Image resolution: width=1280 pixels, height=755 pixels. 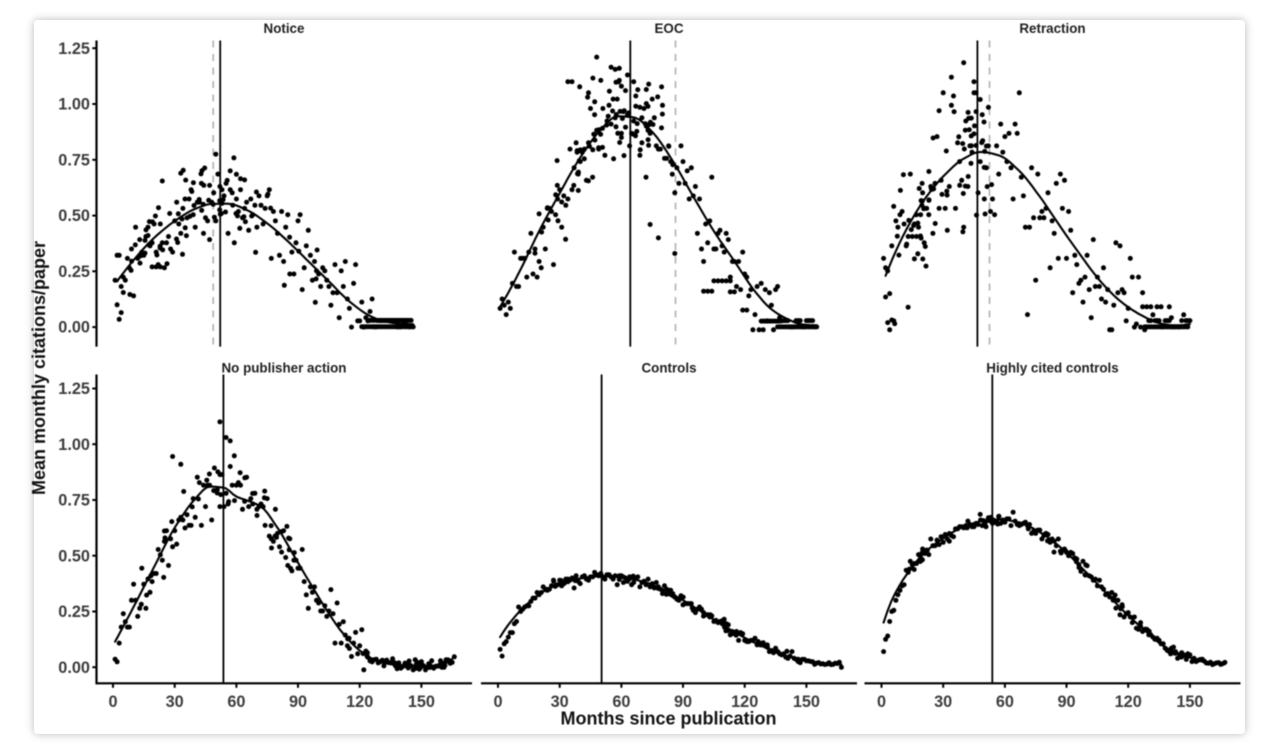 What do you see at coordinates (1052, 28) in the screenshot?
I see `svg-text: Retraction` at bounding box center [1052, 28].